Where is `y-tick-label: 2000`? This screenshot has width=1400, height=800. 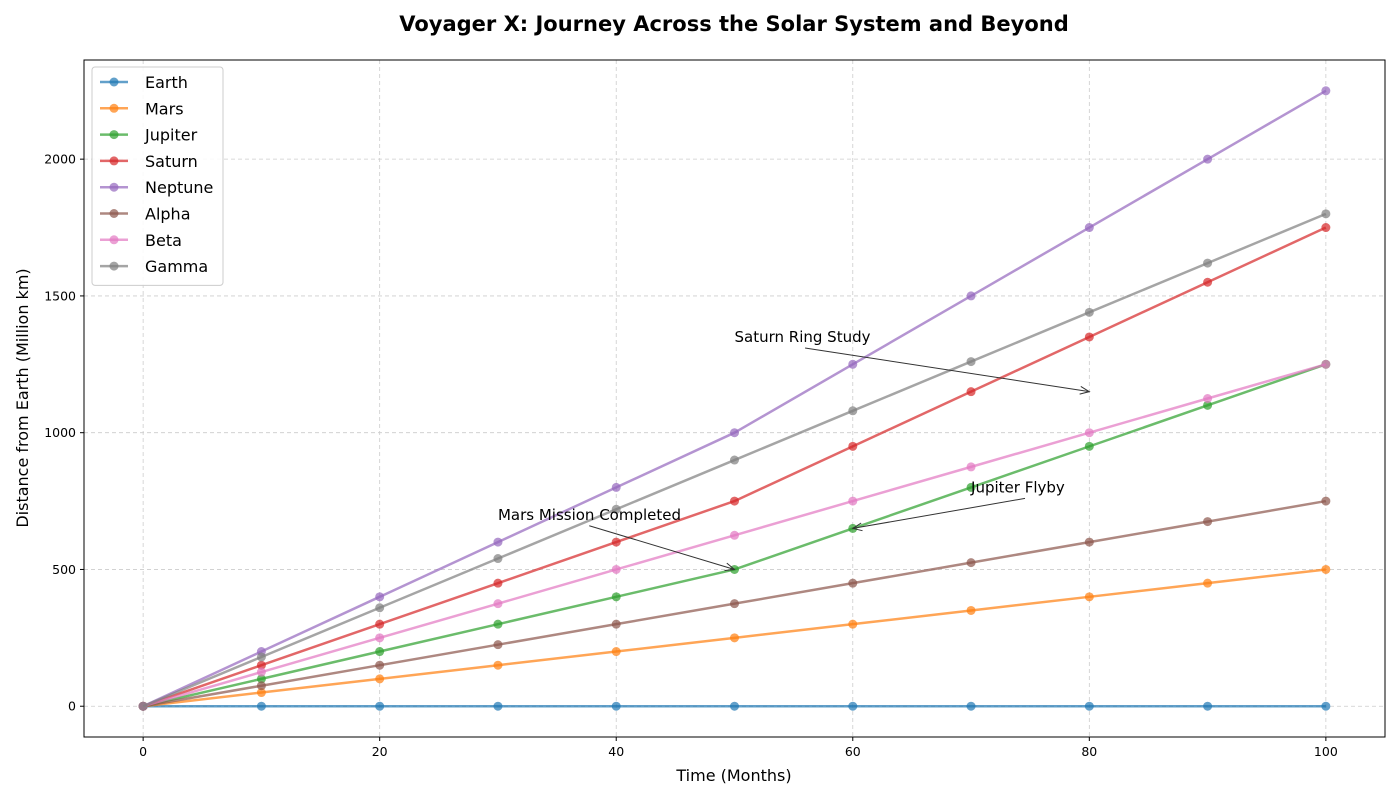
y-tick-label: 2000 is located at coordinates (60, 159).